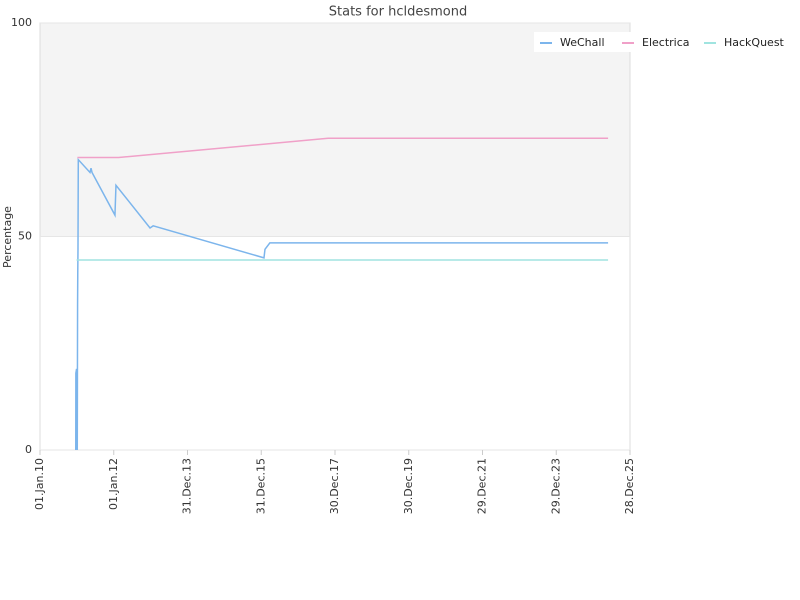 This screenshot has width=800, height=600. I want to click on x-tick-label: 01.Jan.10, so click(39, 484).